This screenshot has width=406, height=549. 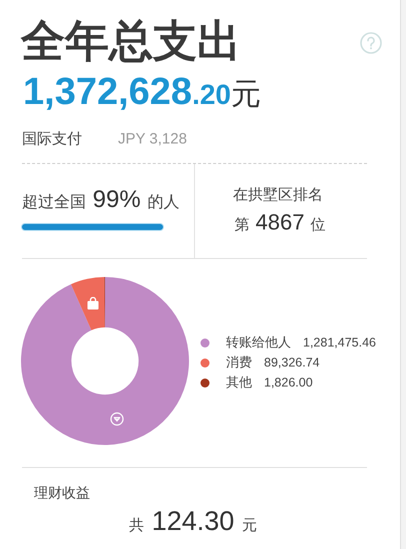 I want to click on chart-subtitle: 1,372,628.20元, so click(x=142, y=92).